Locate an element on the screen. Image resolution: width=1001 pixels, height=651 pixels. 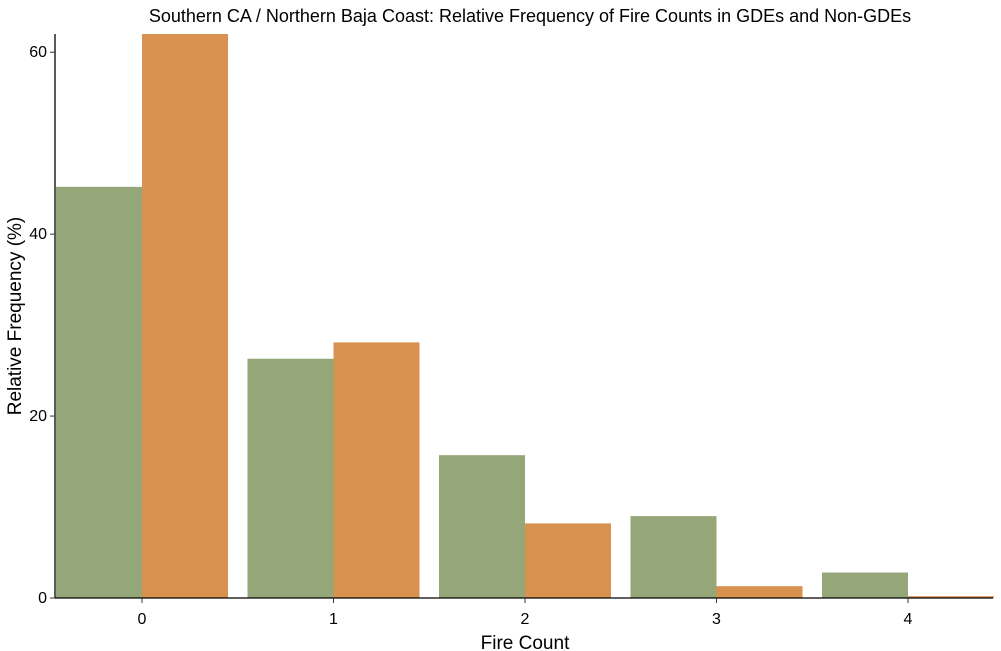
y-tick-label-0: 0 is located at coordinates (42, 598).